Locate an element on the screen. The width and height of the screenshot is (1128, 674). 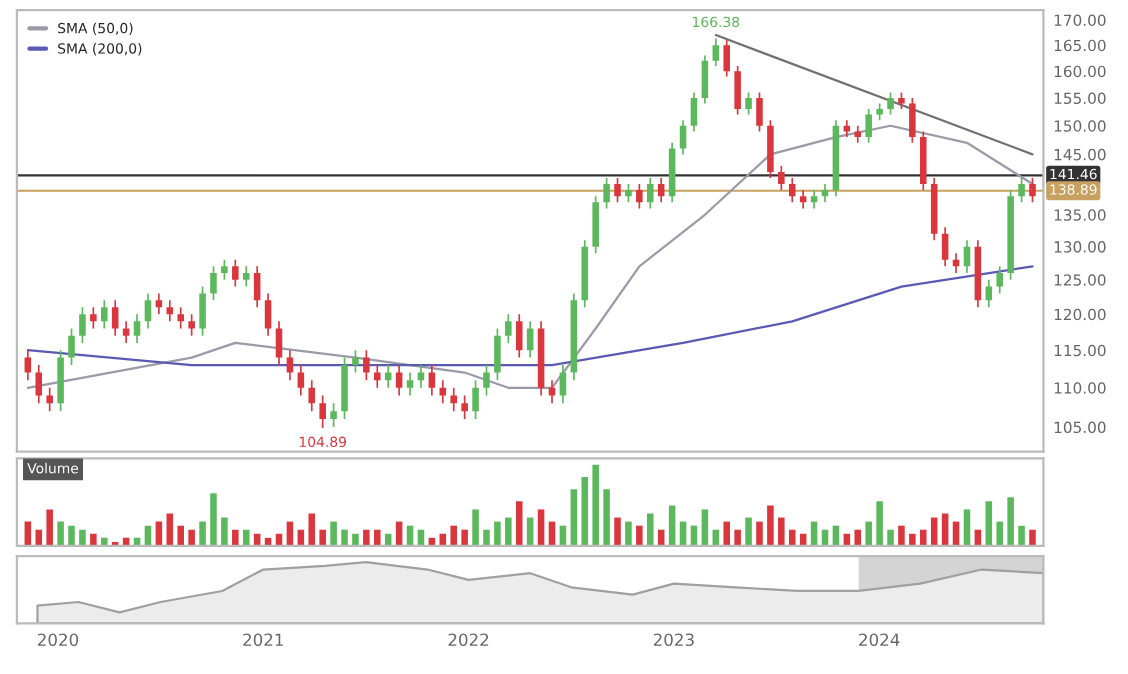
x-tick-label: 2021 is located at coordinates (263, 640).